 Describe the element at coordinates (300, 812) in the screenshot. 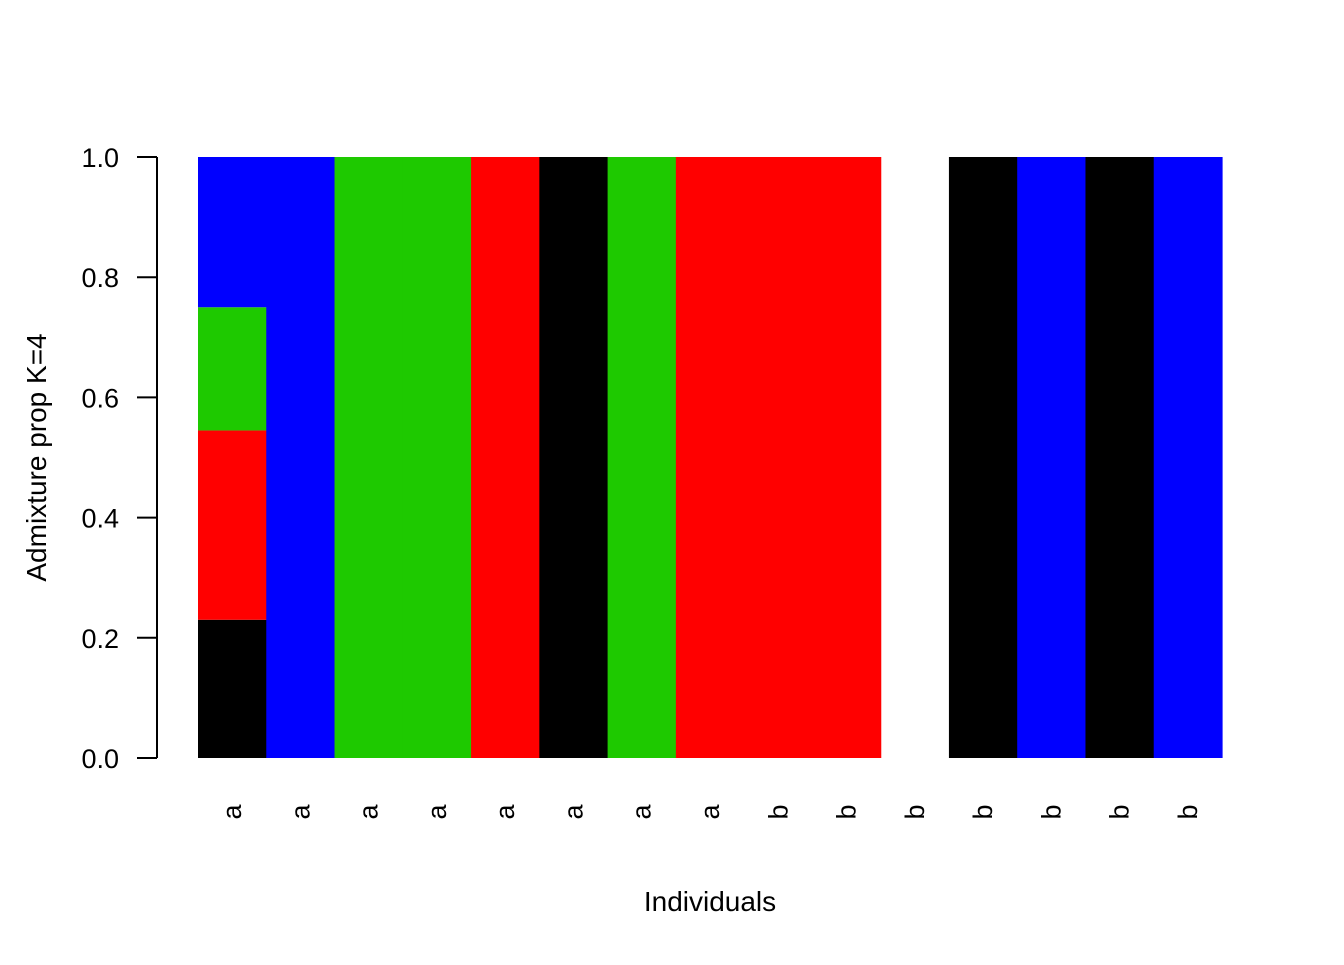

I see `x-tick-label-1: a` at that location.